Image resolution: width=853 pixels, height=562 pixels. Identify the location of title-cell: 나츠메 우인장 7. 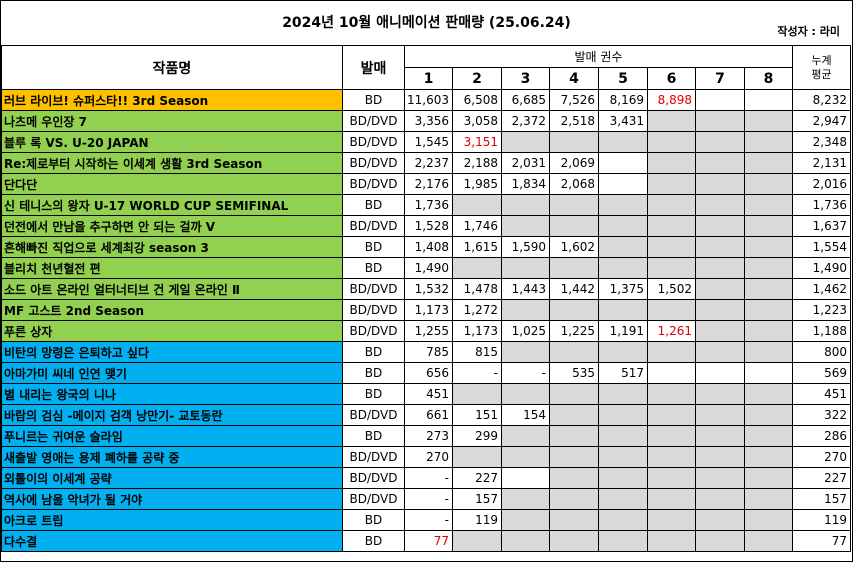
(172, 121).